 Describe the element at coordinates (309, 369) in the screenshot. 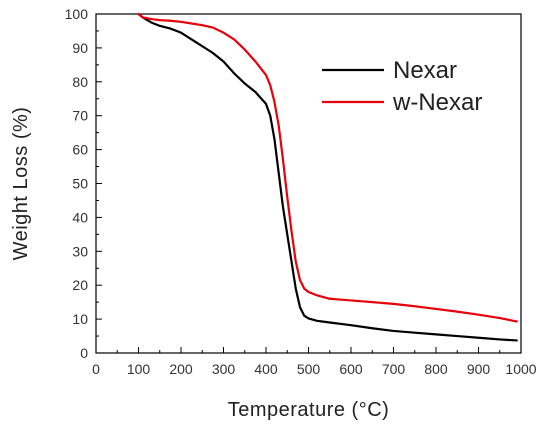

I see `x-tick-label: 500` at that location.